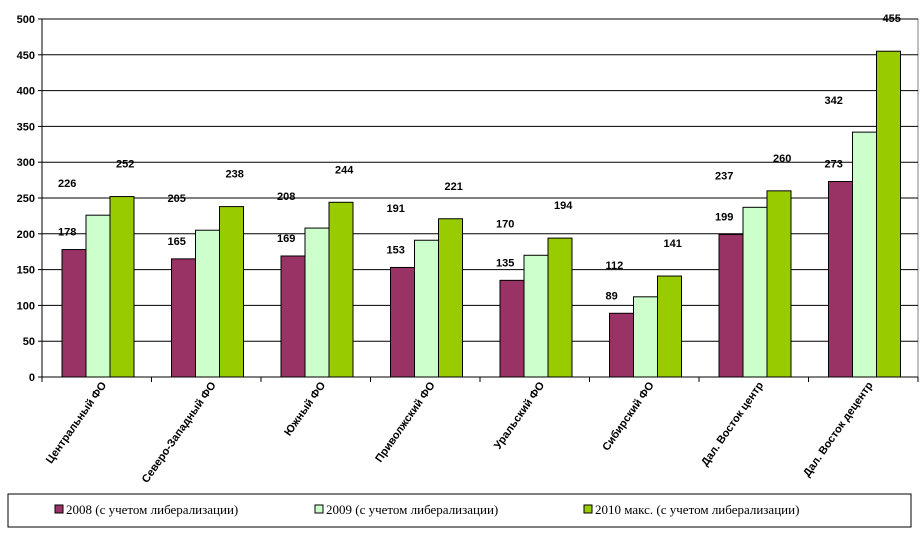 This screenshot has height=534, width=924. Describe the element at coordinates (286, 239) in the screenshot. I see `data-label: 169` at that location.